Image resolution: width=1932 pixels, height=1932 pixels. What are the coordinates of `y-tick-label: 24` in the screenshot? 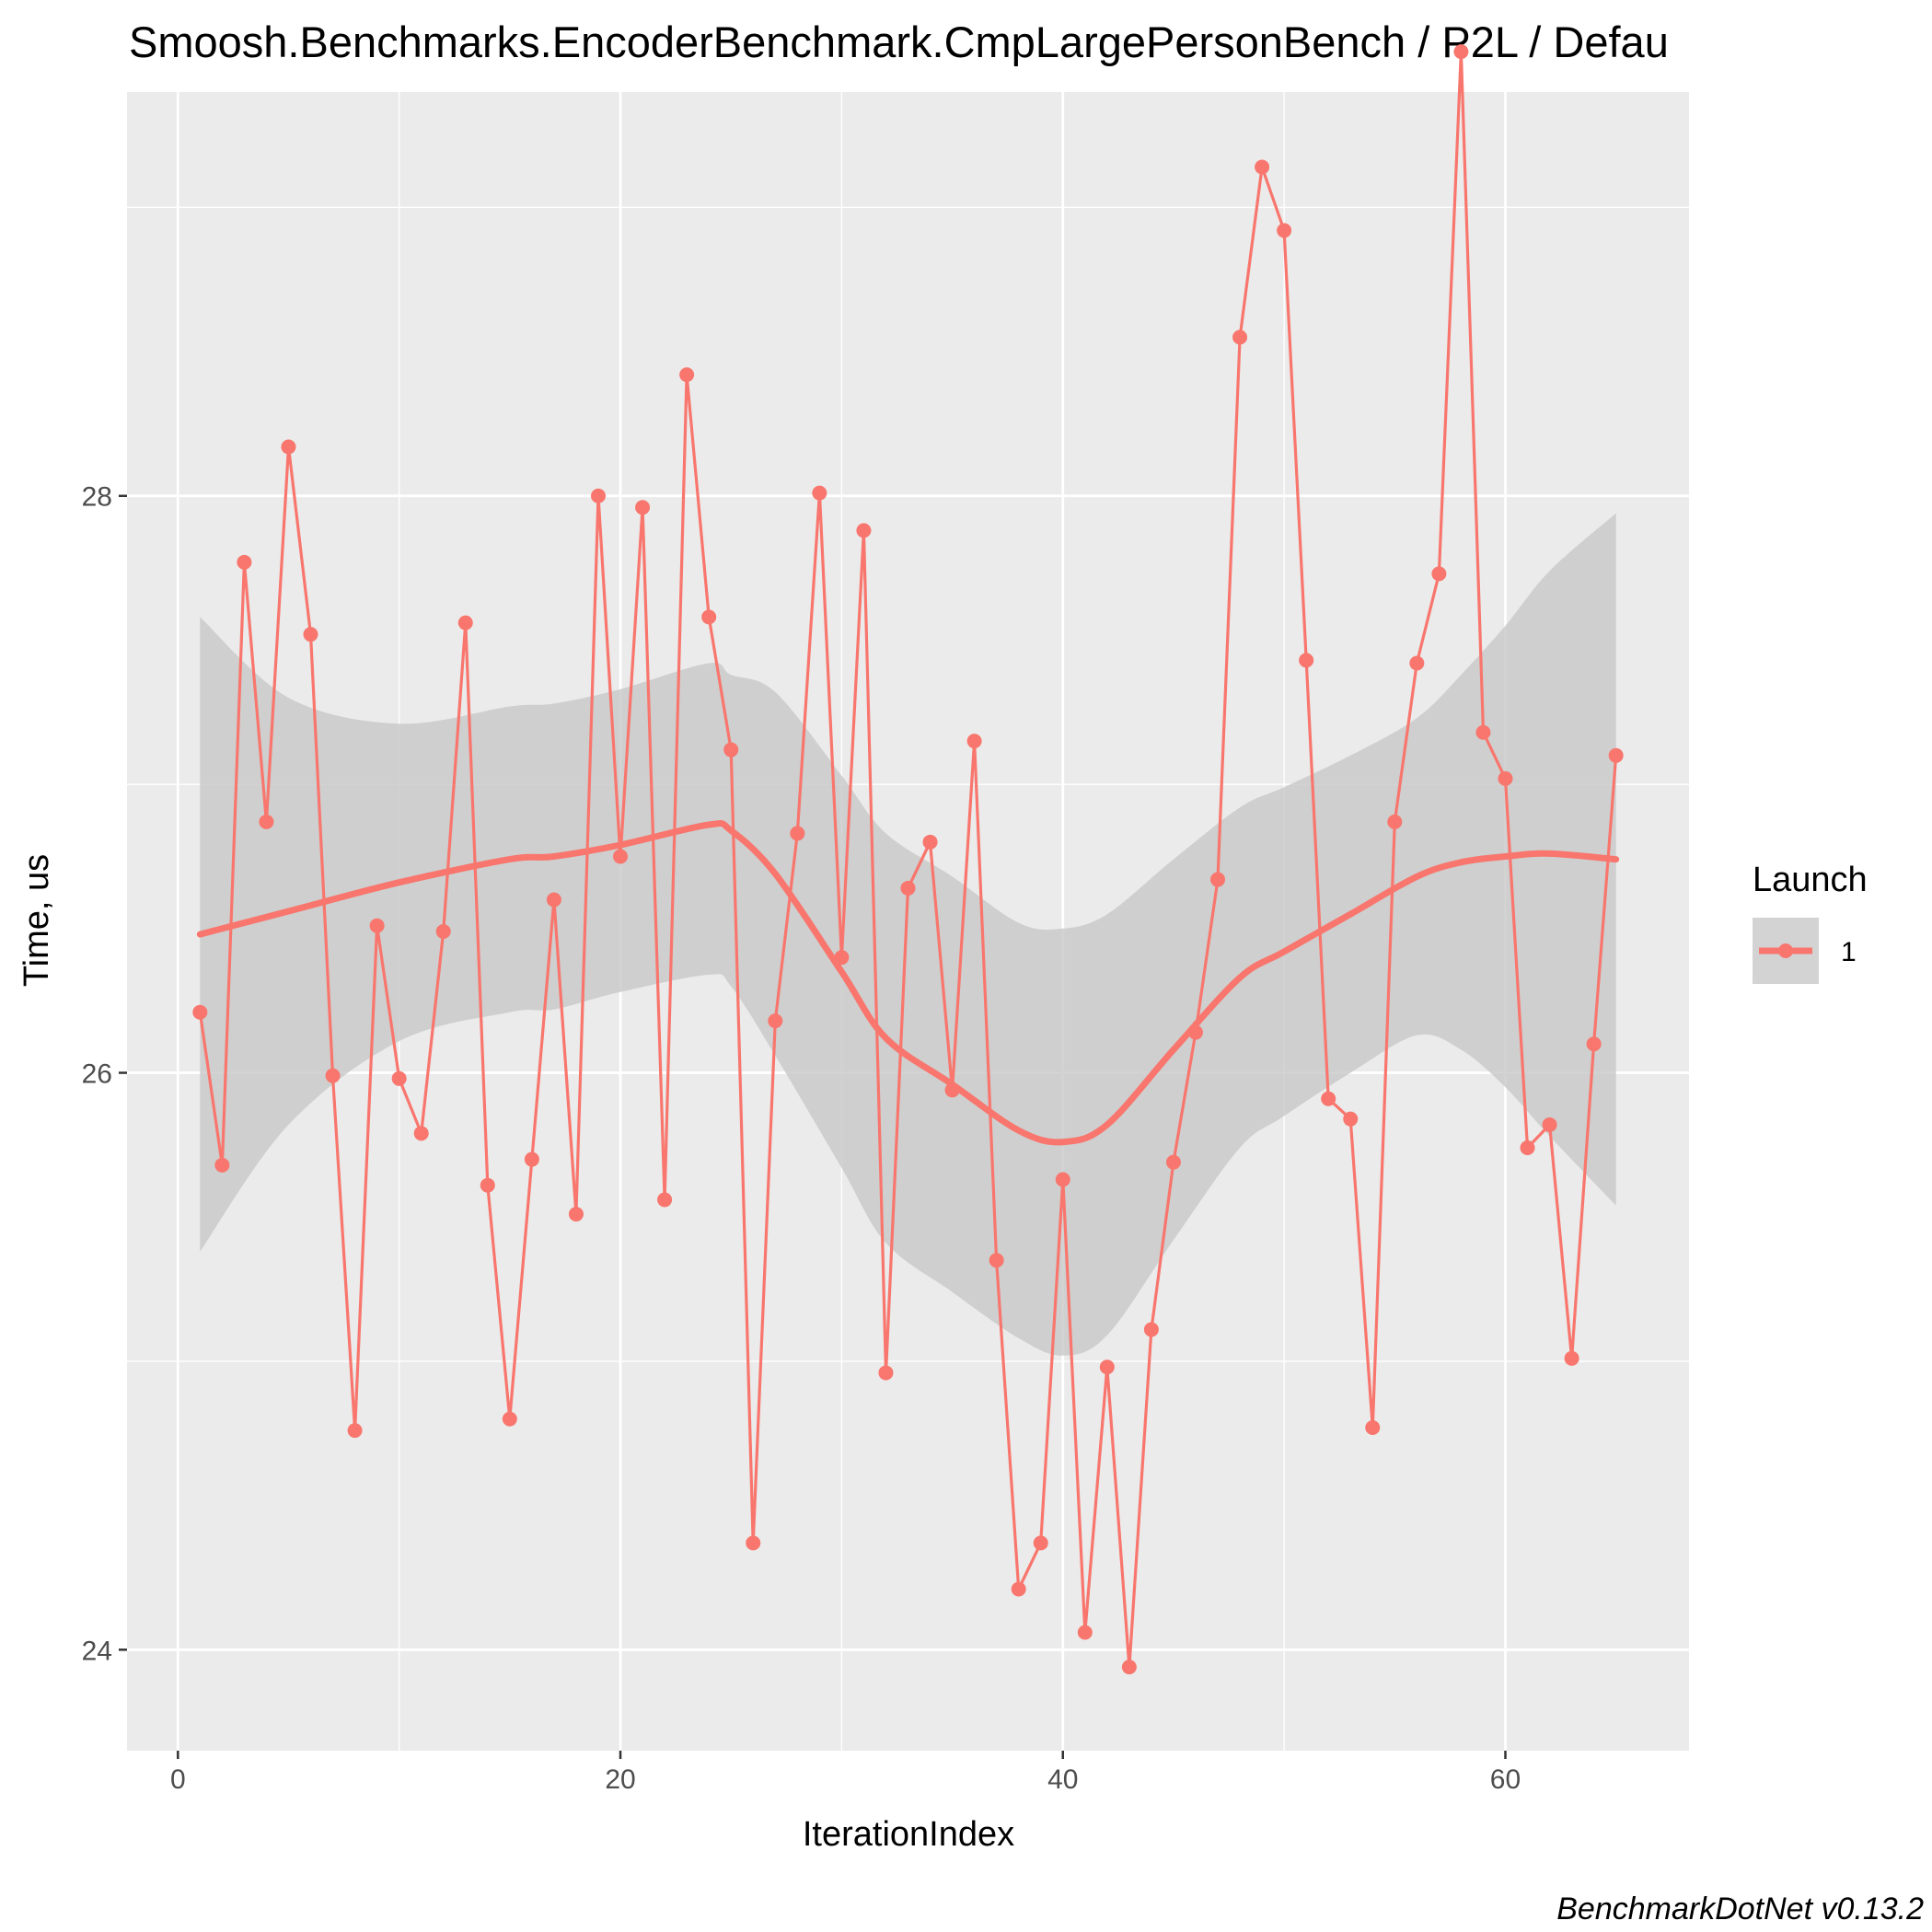 It's located at (97, 1651).